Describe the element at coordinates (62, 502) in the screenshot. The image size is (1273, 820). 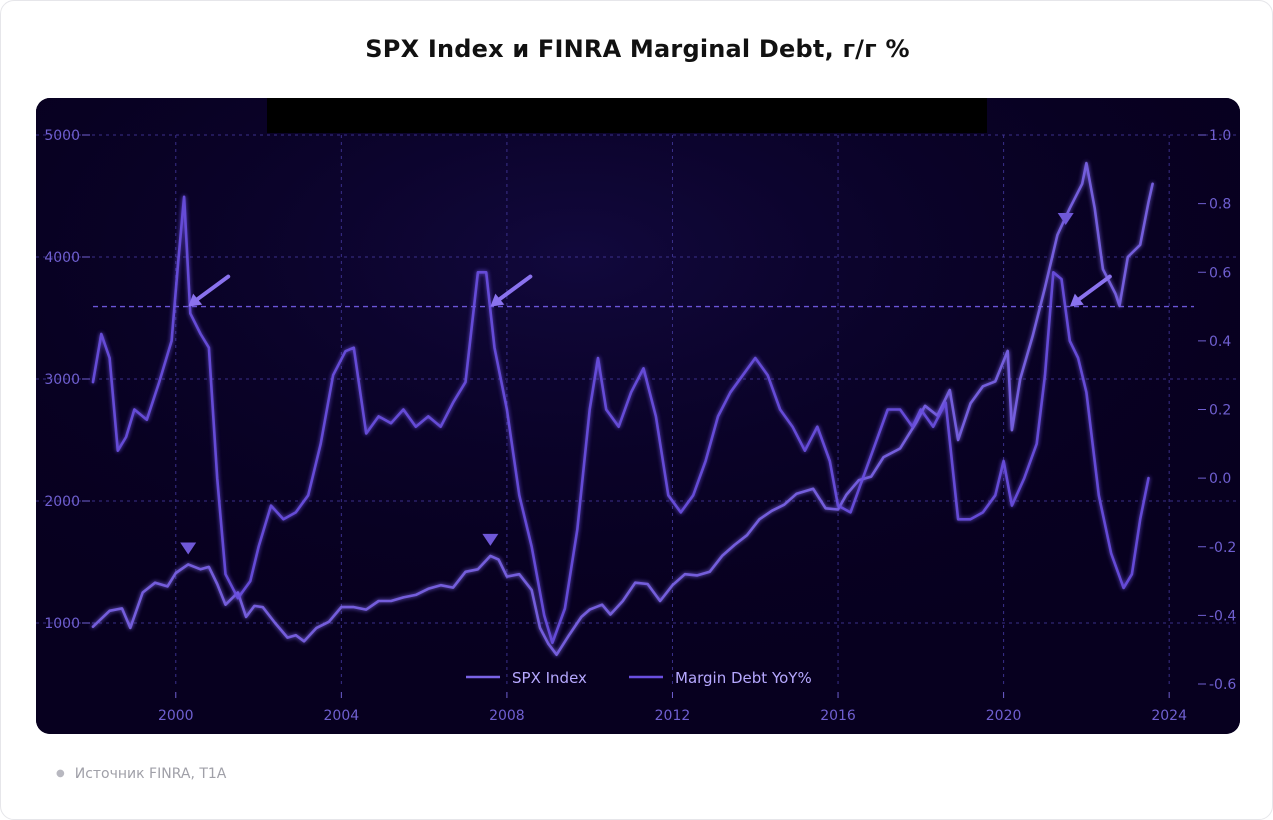
I see `y-left-tick-label: 2000` at that location.